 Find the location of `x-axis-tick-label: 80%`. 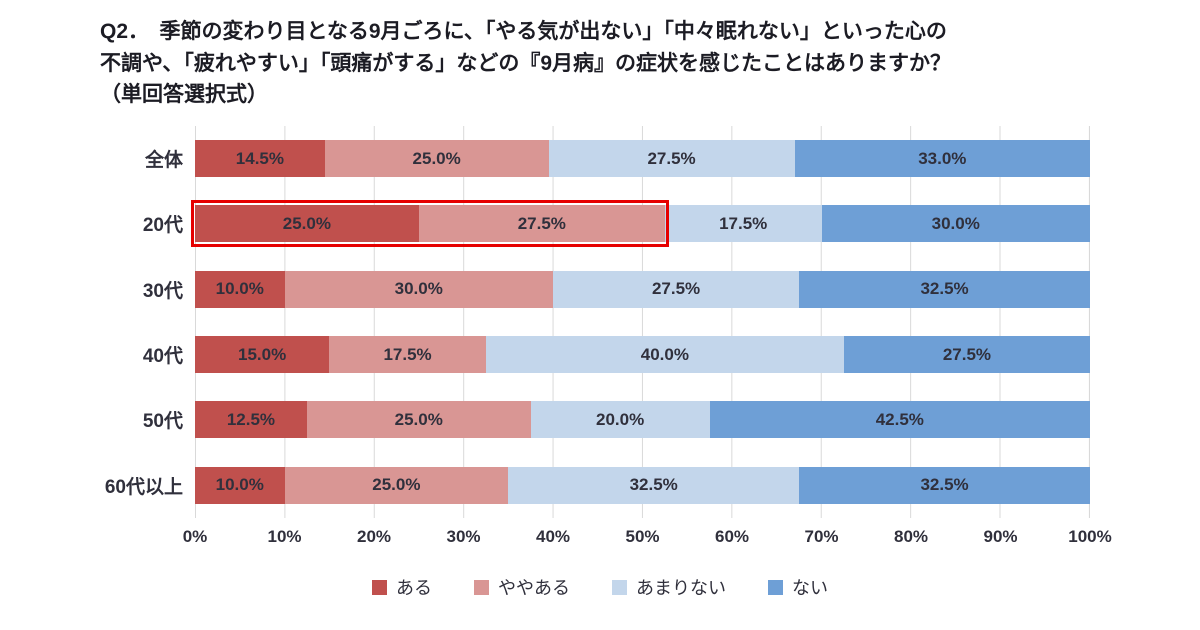

x-axis-tick-label: 80% is located at coordinates (911, 536).